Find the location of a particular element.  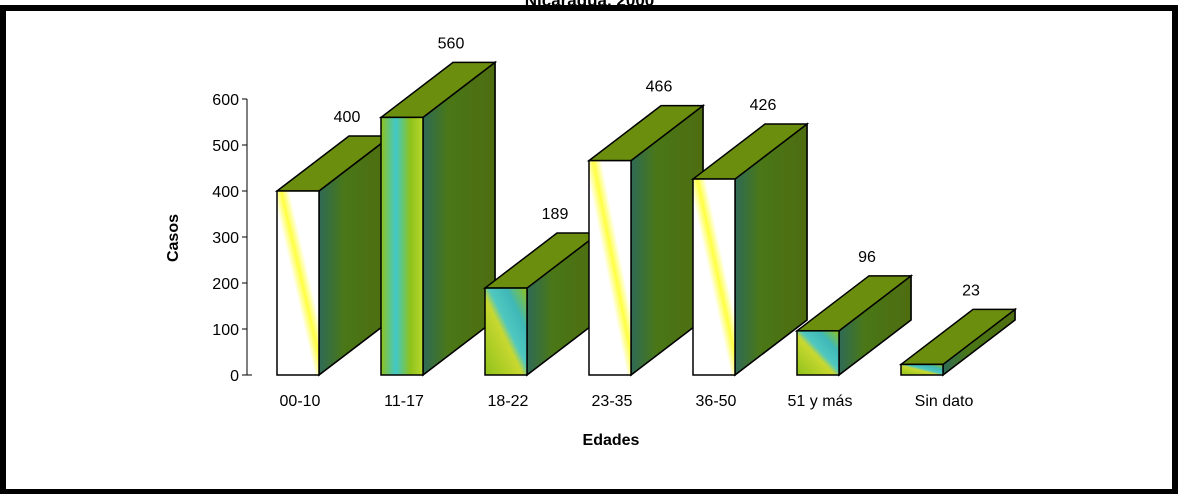

data-label: 466 is located at coordinates (659, 87).